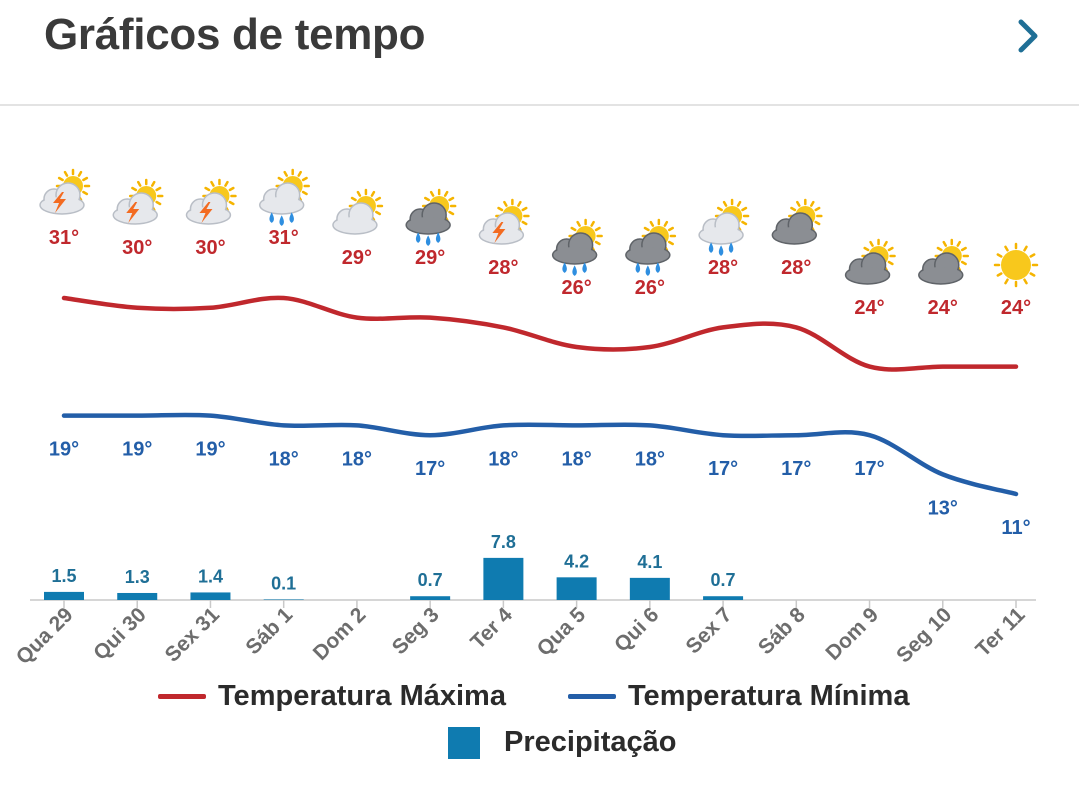  Describe the element at coordinates (416, 631) in the screenshot. I see `x-tick-label: Seg 3` at that location.